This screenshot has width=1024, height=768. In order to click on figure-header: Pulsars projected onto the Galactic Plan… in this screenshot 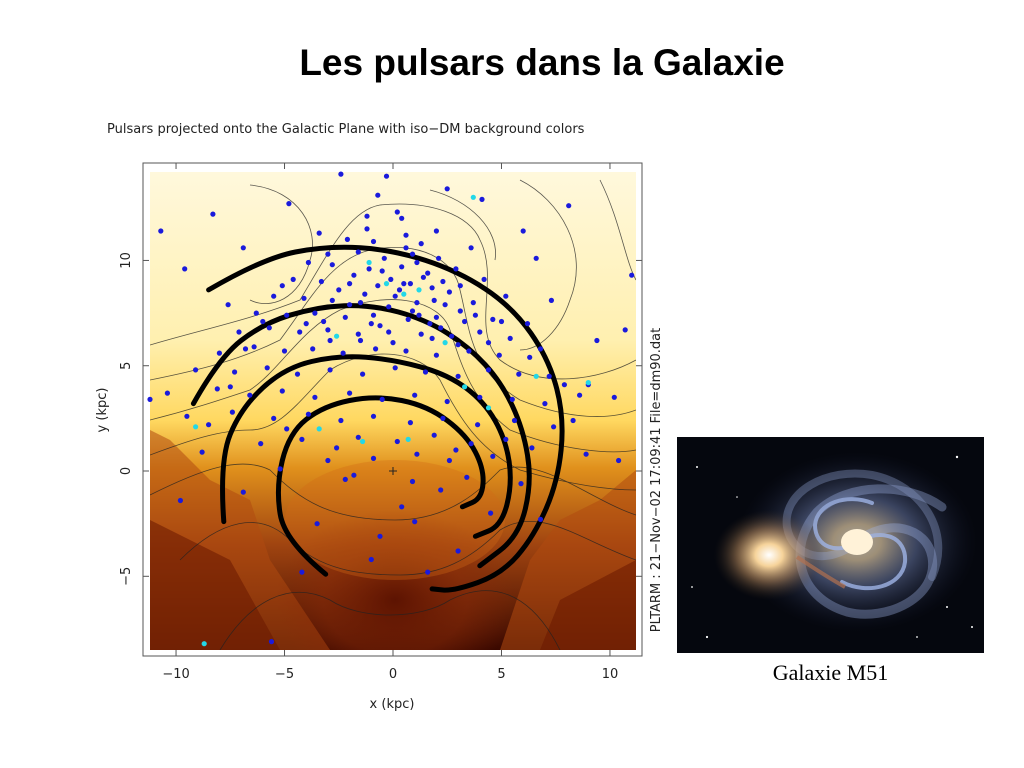, I will do `click(346, 129)`.